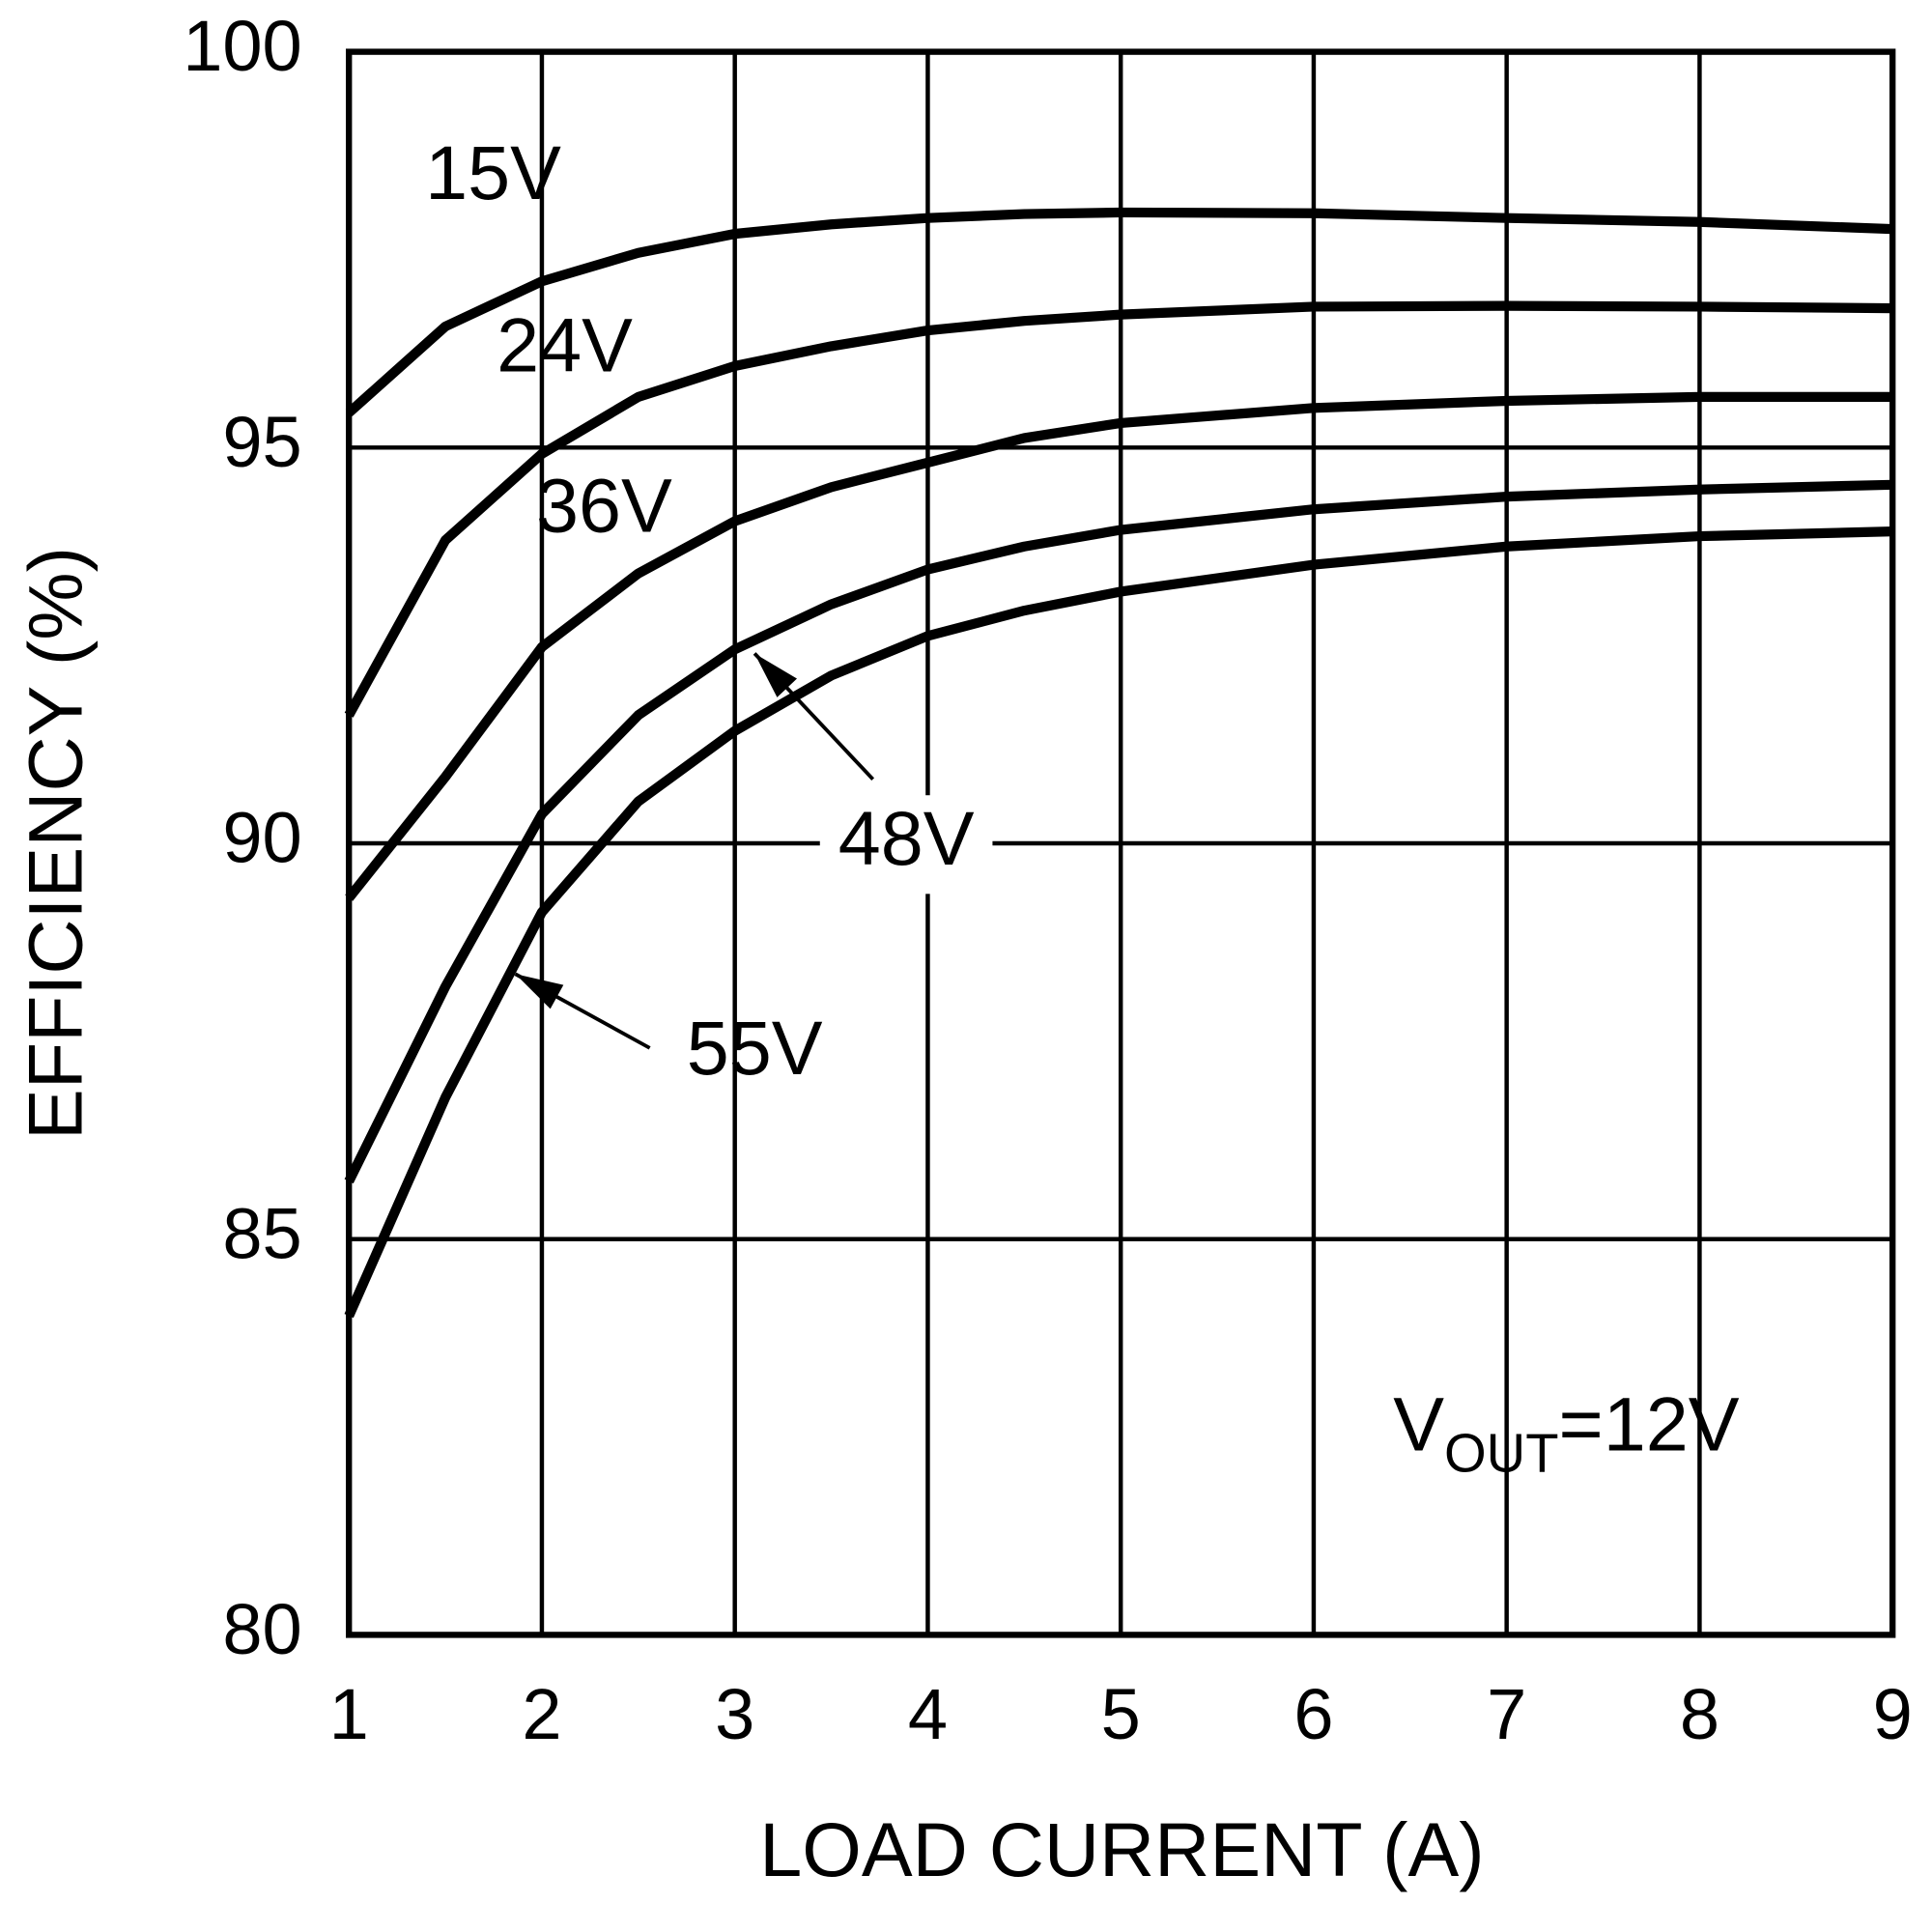 Image resolution: width=1932 pixels, height=1932 pixels. Describe the element at coordinates (906, 838) in the screenshot. I see `series-label: 48V` at that location.